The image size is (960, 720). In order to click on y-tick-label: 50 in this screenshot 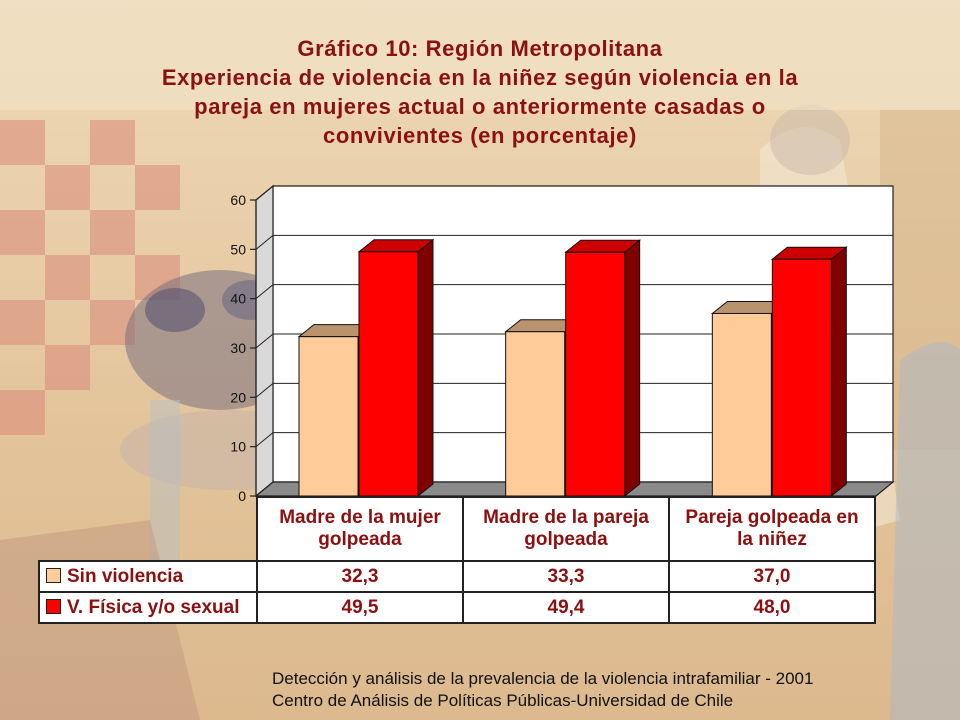, I will do `click(238, 249)`.